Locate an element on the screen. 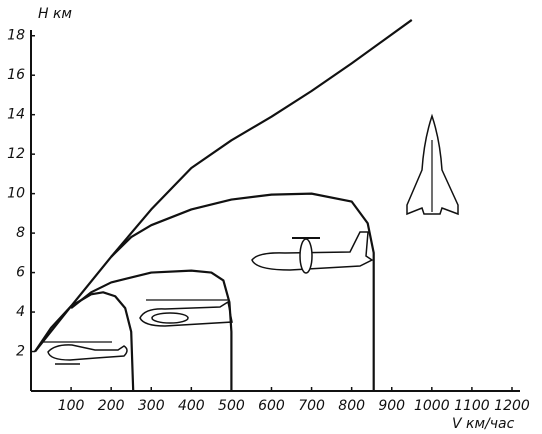 The image size is (542, 434). x-axis-label: V км/час is located at coordinates (483, 424).